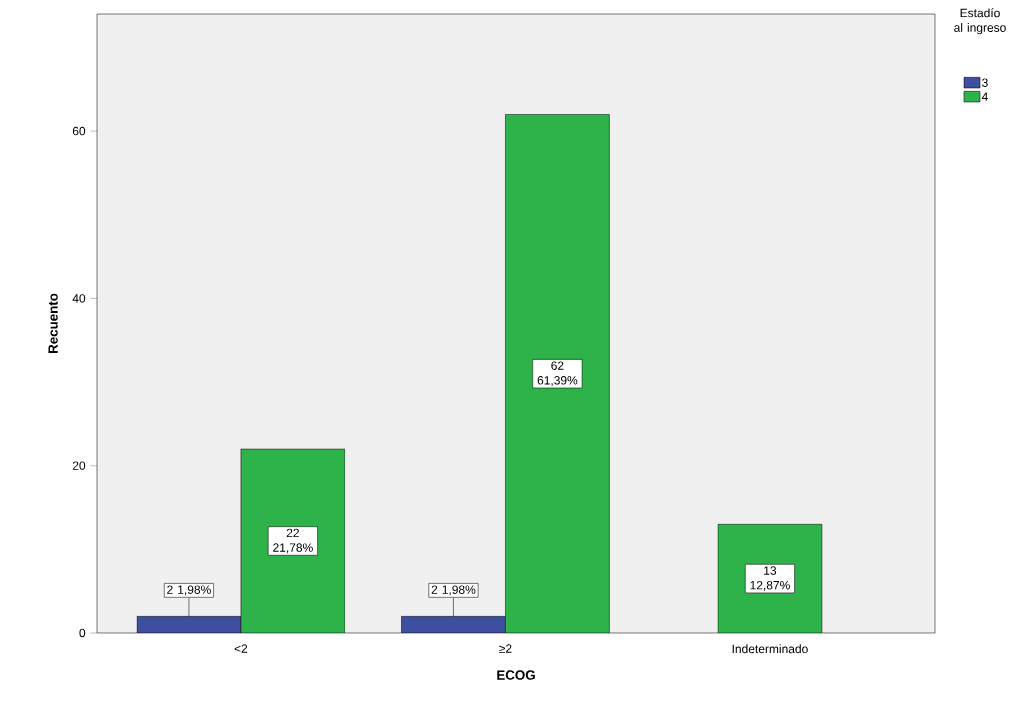 This screenshot has width=1021, height=702. Describe the element at coordinates (53, 323) in the screenshot. I see `y-axis-title: Recuento` at that location.